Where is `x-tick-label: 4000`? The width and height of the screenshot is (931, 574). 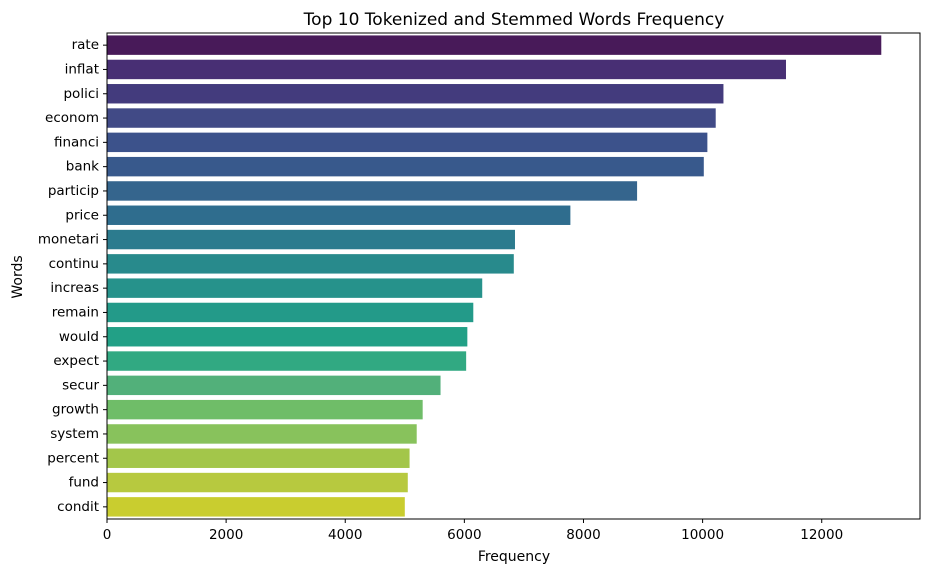
x-tick-label: 4000 is located at coordinates (345, 535).